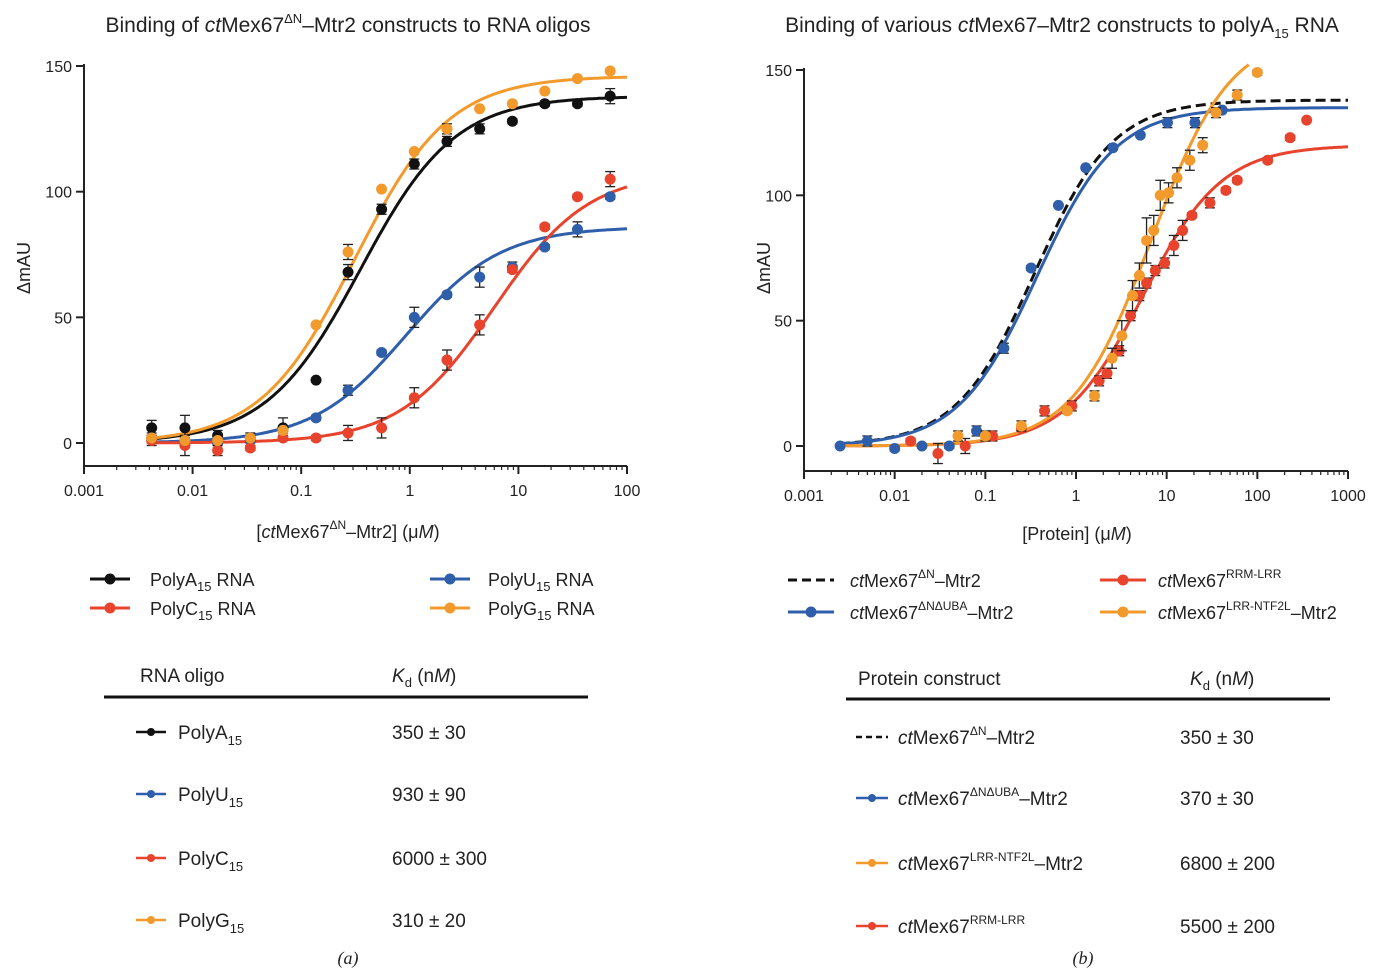 The height and width of the screenshot is (971, 1393). What do you see at coordinates (1227, 927) in the screenshot?
I see `svg-text: 5500 ± 200` at bounding box center [1227, 927].